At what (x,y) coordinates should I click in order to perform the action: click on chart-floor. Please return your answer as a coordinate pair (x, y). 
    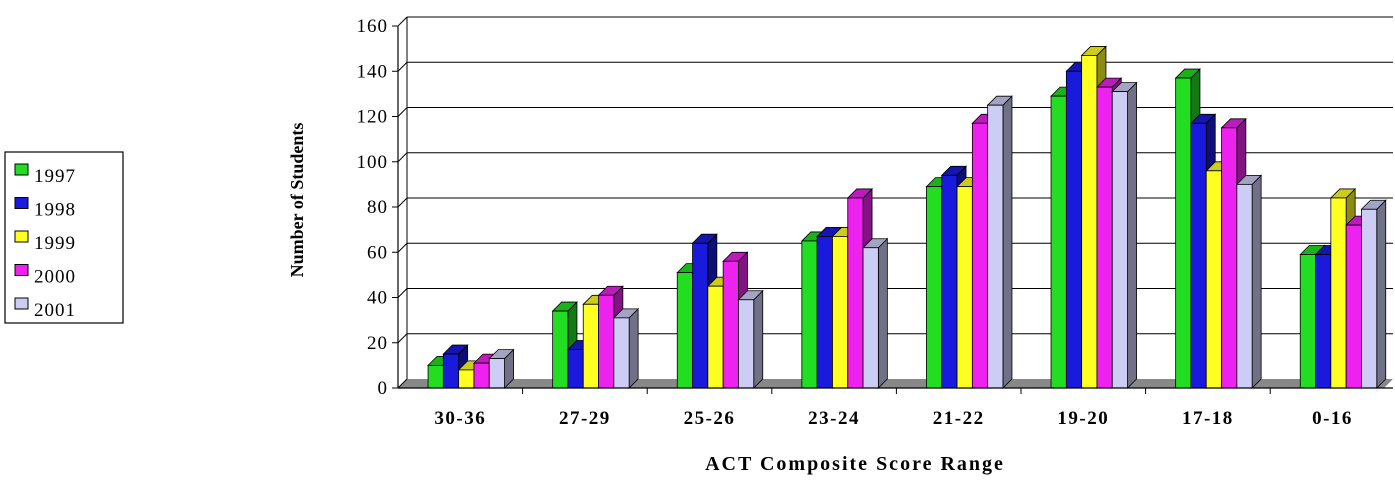
    Looking at the image, I should click on (895, 383).